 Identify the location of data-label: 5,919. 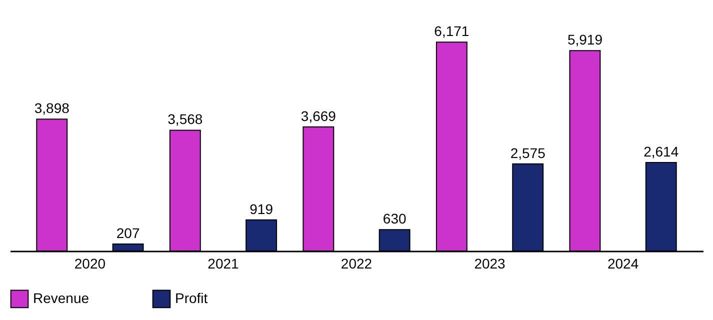
(585, 40).